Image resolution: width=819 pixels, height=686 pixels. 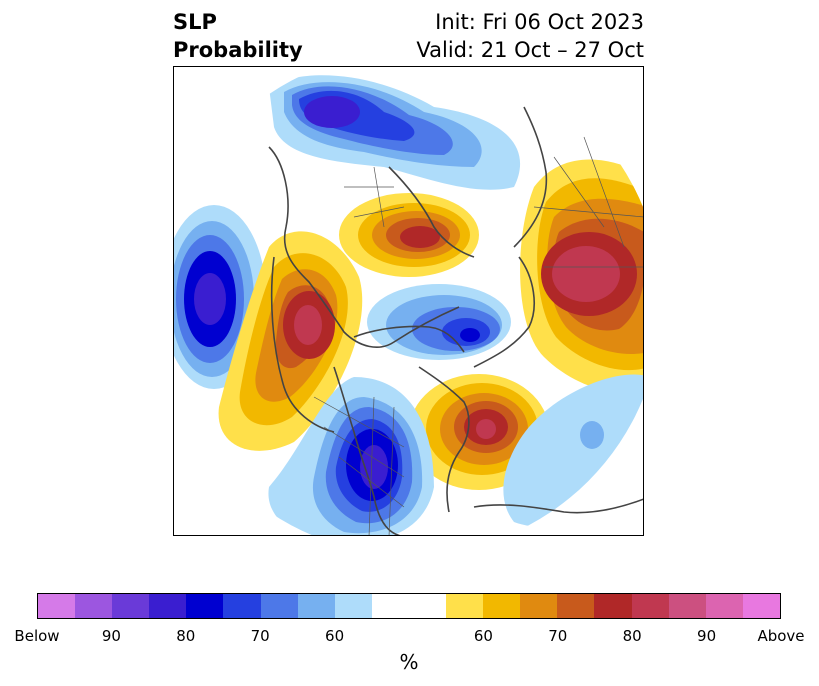 What do you see at coordinates (238, 50) in the screenshot?
I see `title-line-probability: Probability` at bounding box center [238, 50].